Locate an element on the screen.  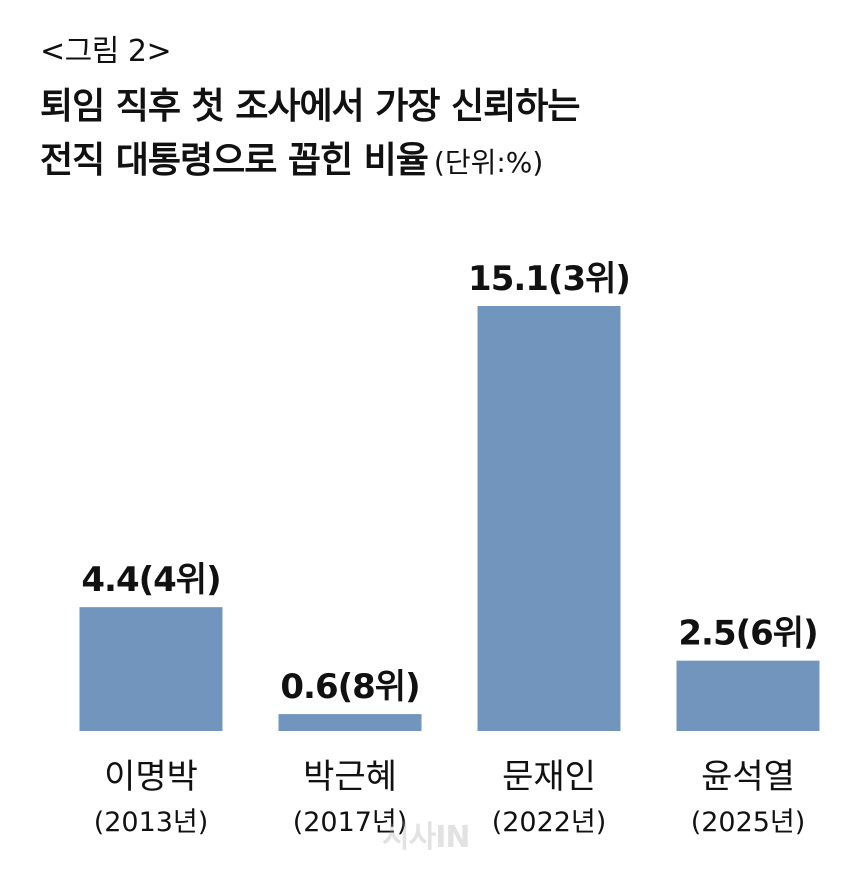
unit-label: (단위:%) is located at coordinates (488, 162).